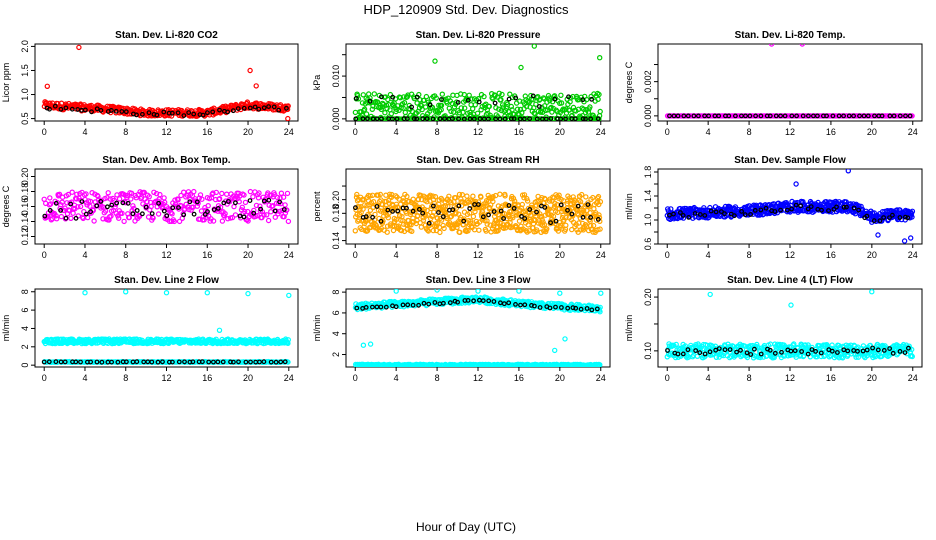  What do you see at coordinates (913, 378) in the screenshot?
I see `x-tick-label: 24` at bounding box center [913, 378].